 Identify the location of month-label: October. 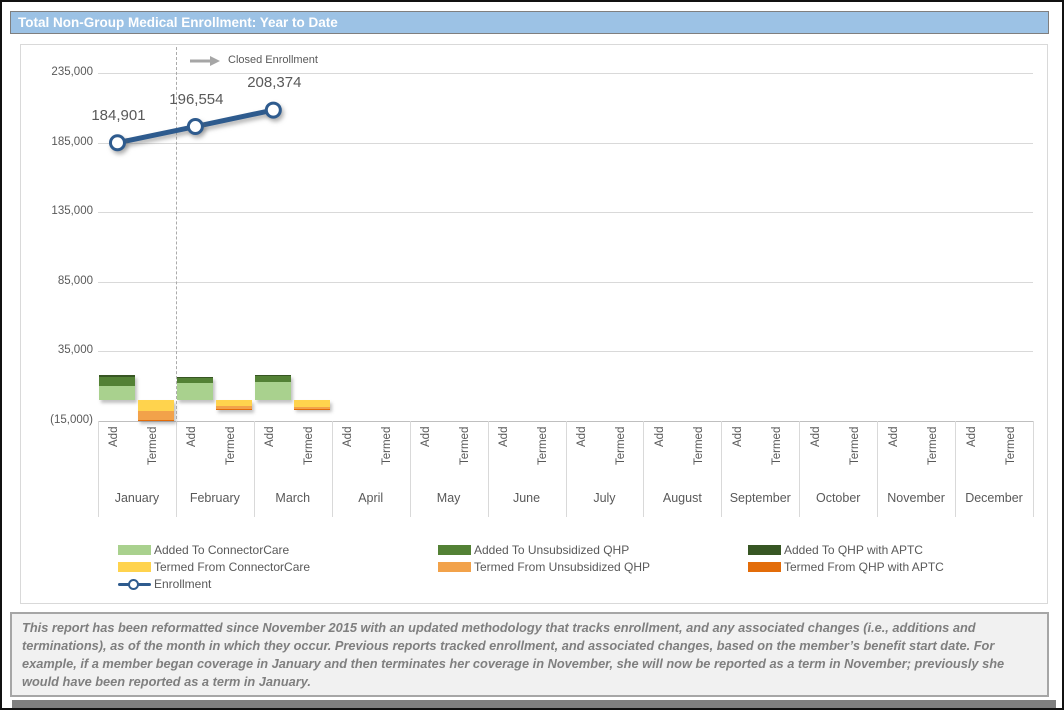
(838, 498).